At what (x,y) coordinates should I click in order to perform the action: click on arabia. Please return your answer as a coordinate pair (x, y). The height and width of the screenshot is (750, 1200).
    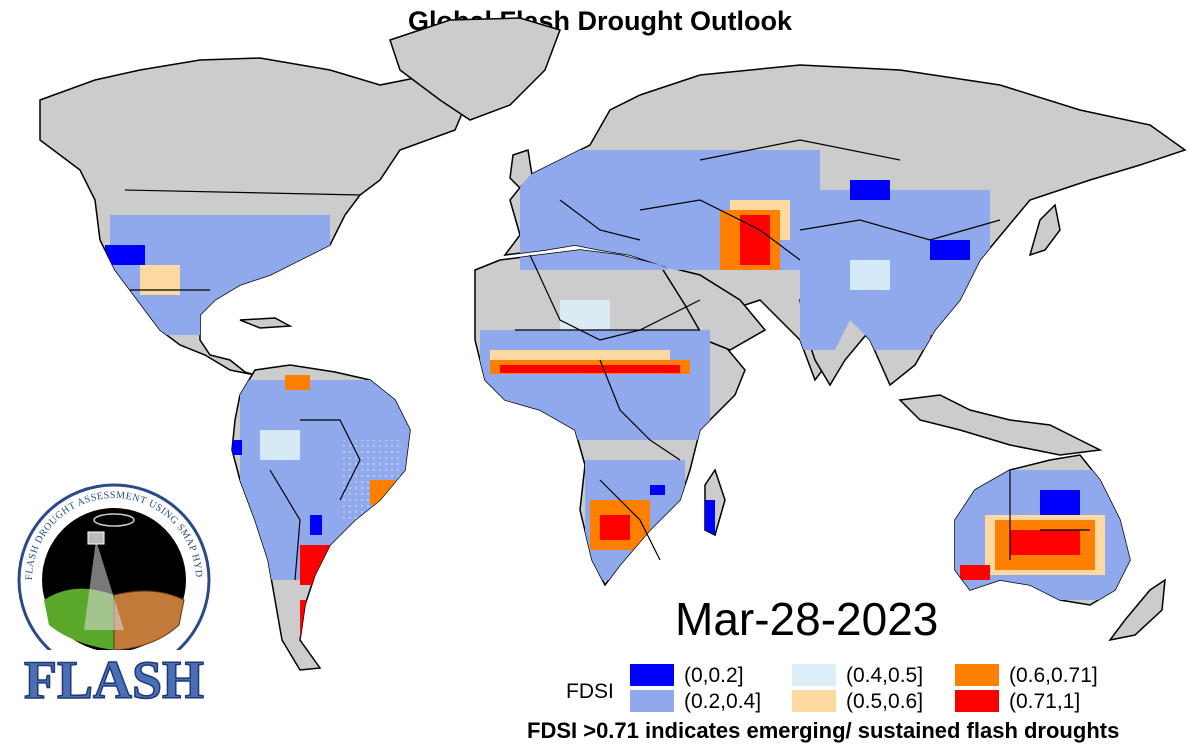
    Looking at the image, I should click on (712, 307).